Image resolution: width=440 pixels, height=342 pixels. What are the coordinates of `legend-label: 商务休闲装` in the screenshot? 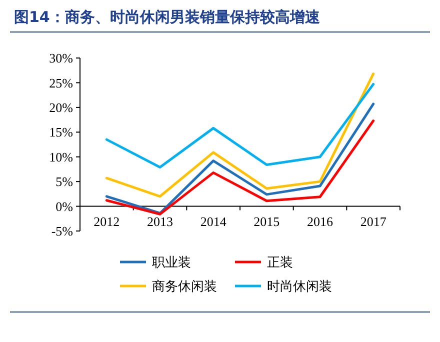 It's located at (184, 287).